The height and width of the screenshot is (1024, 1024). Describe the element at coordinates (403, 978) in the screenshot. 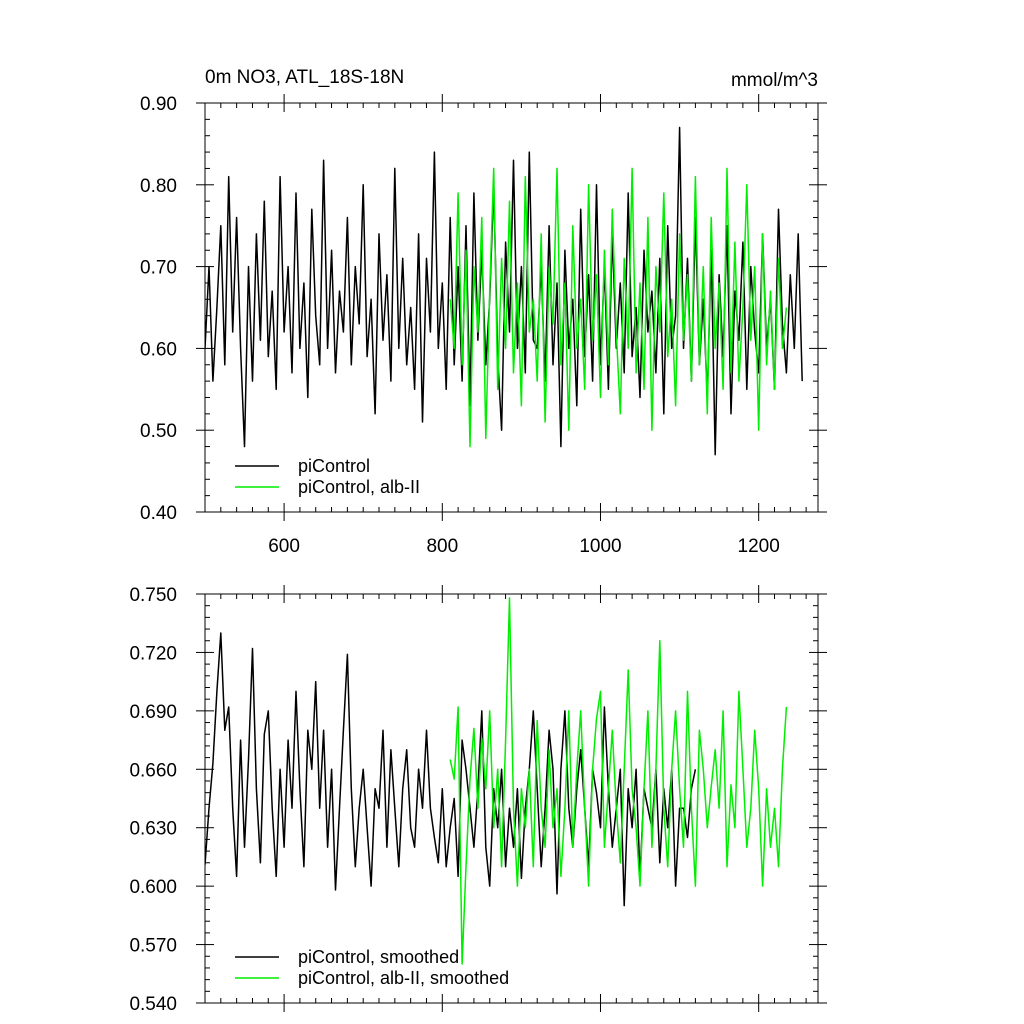

I see `legend-label: piControl, alb-II, smoothed` at that location.